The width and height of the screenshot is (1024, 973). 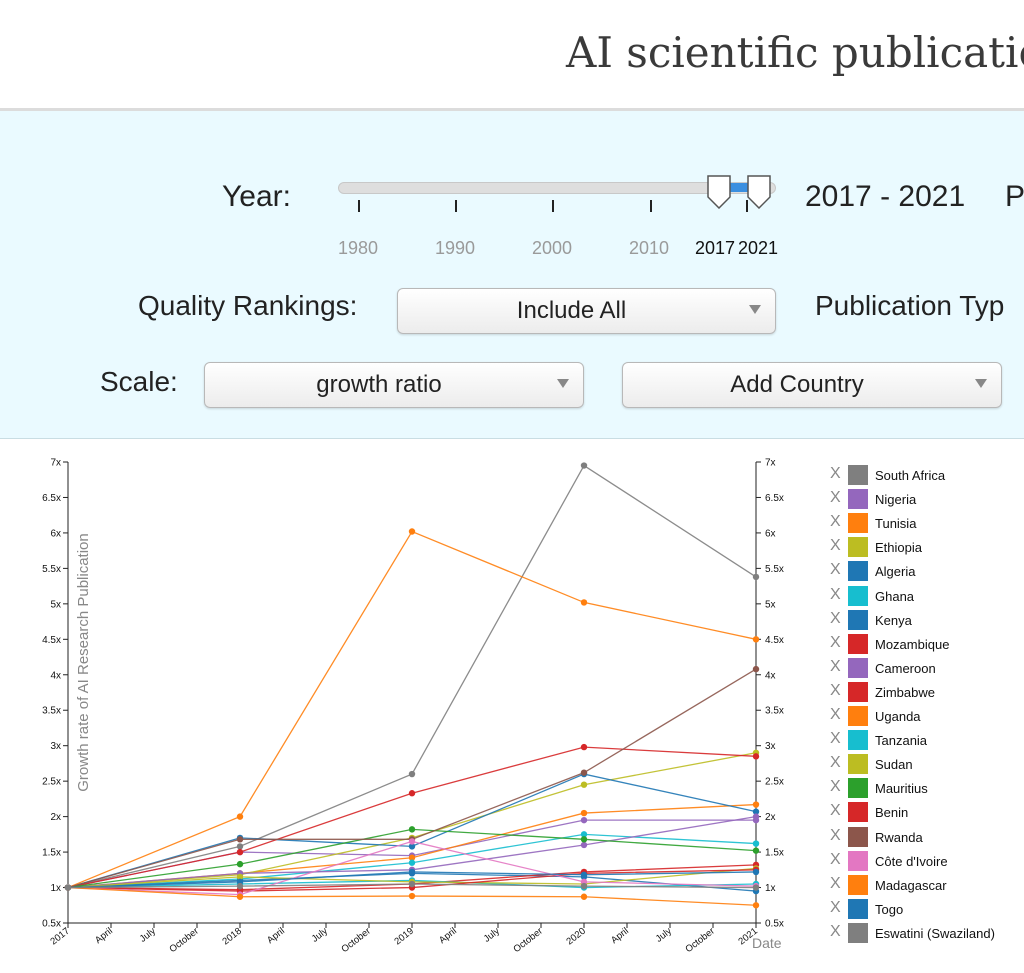 What do you see at coordinates (139, 381) in the screenshot?
I see `scale-label: Scale:` at bounding box center [139, 381].